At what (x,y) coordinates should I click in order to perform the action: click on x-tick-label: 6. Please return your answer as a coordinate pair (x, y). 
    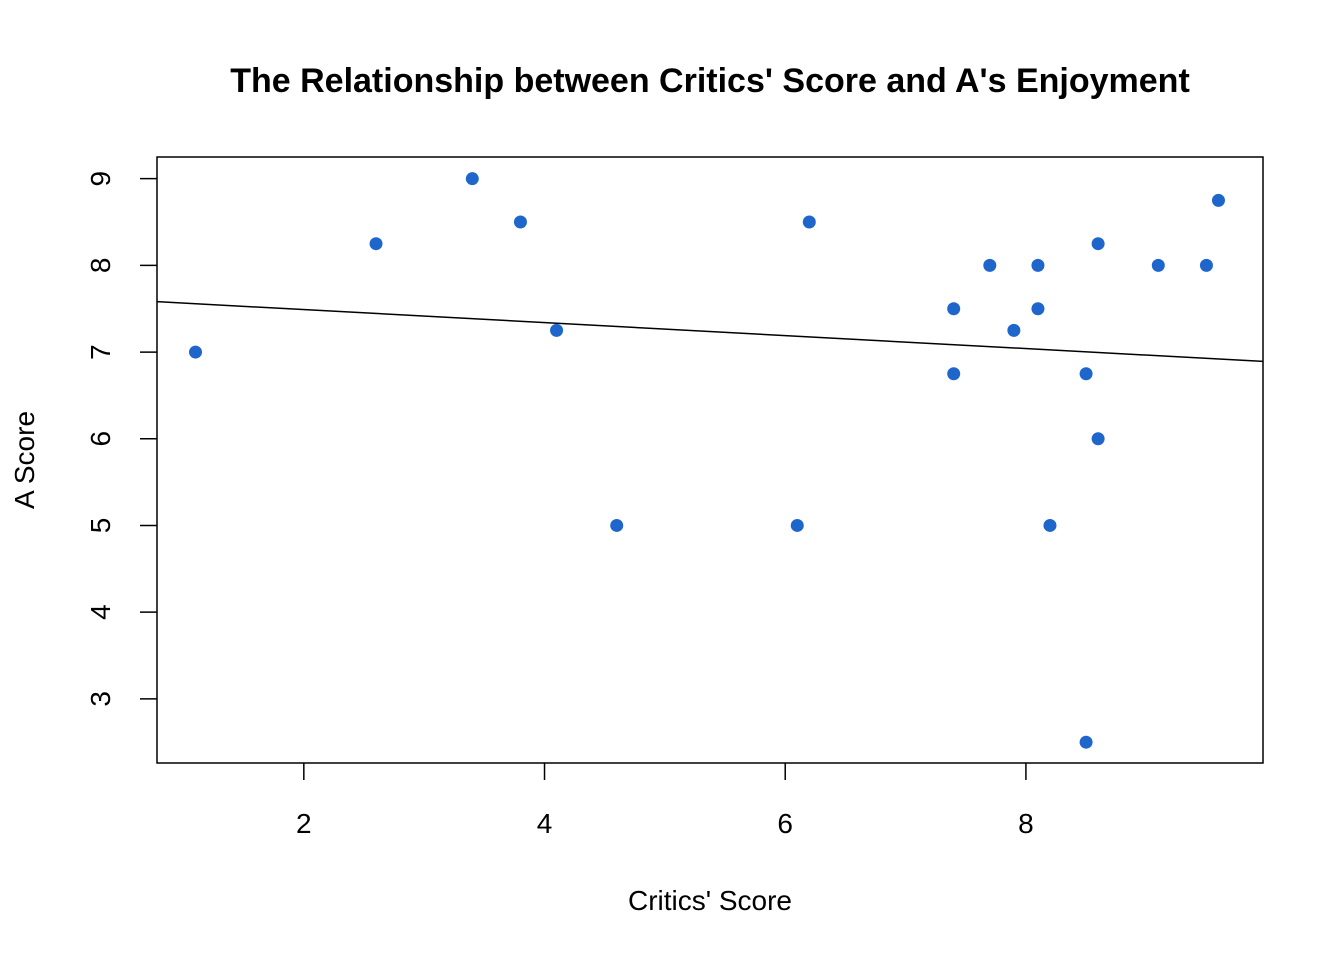
    Looking at the image, I should click on (785, 823).